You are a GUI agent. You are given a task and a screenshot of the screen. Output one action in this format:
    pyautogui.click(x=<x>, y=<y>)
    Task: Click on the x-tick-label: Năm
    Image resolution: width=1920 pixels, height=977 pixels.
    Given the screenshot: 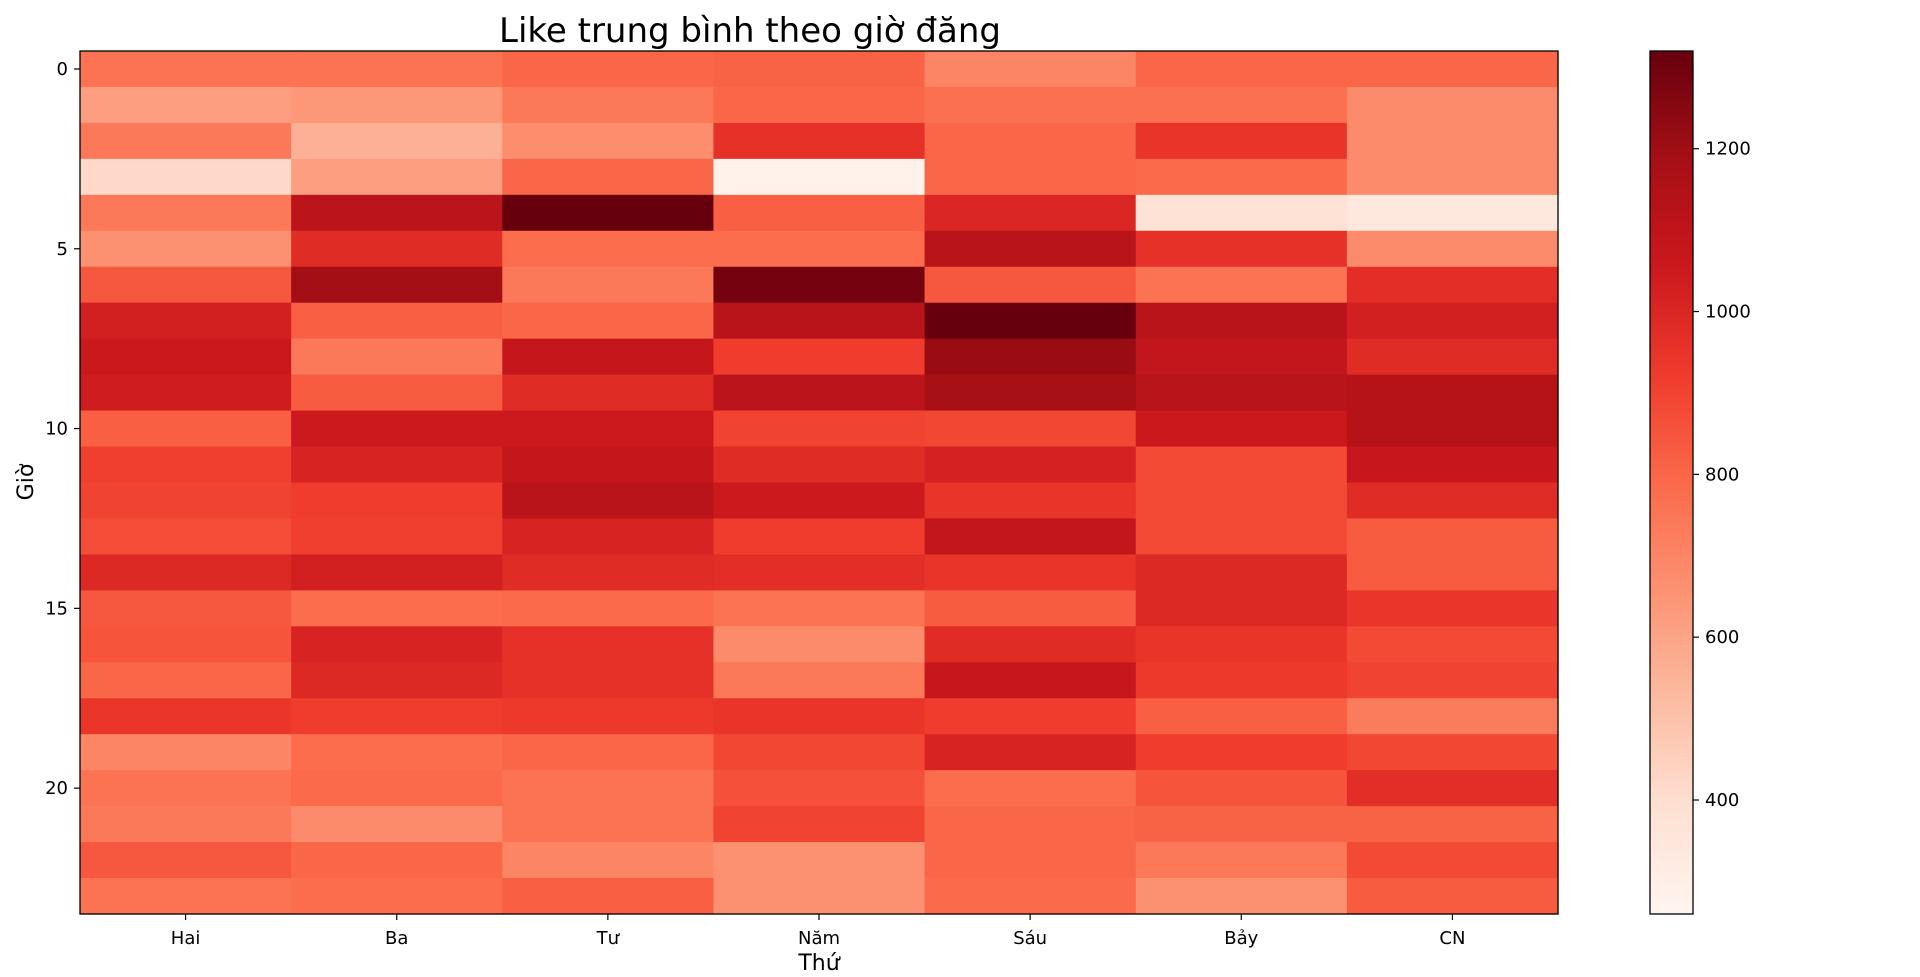 What is the action you would take?
    pyautogui.click(x=819, y=938)
    